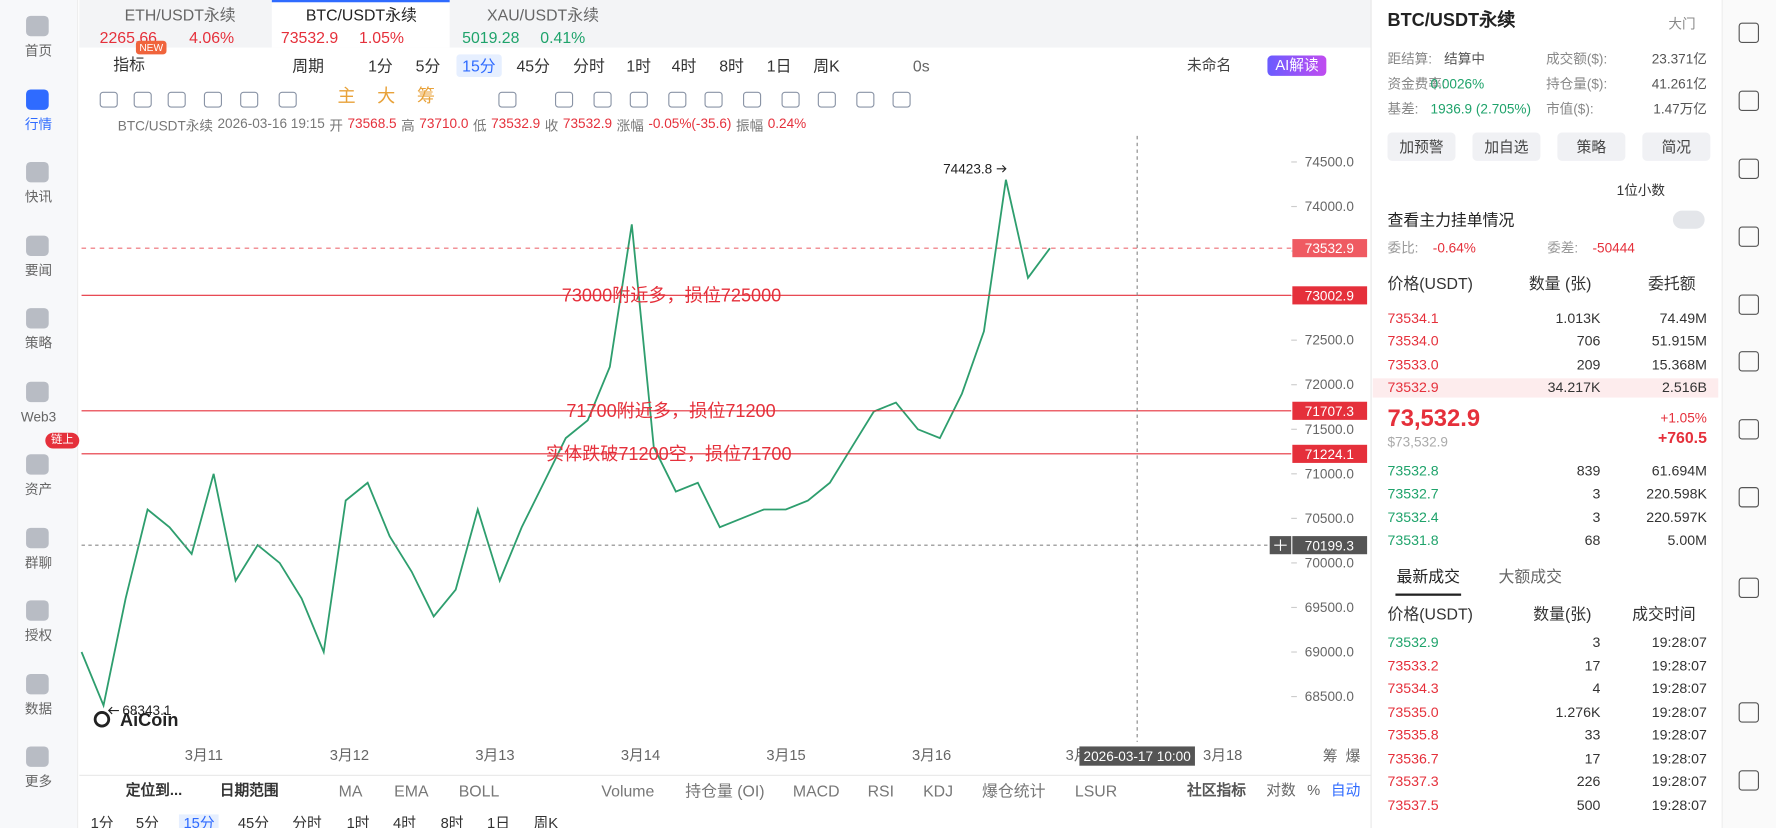 The height and width of the screenshot is (828, 1776). I want to click on indicator-button: 指标, so click(129, 64).